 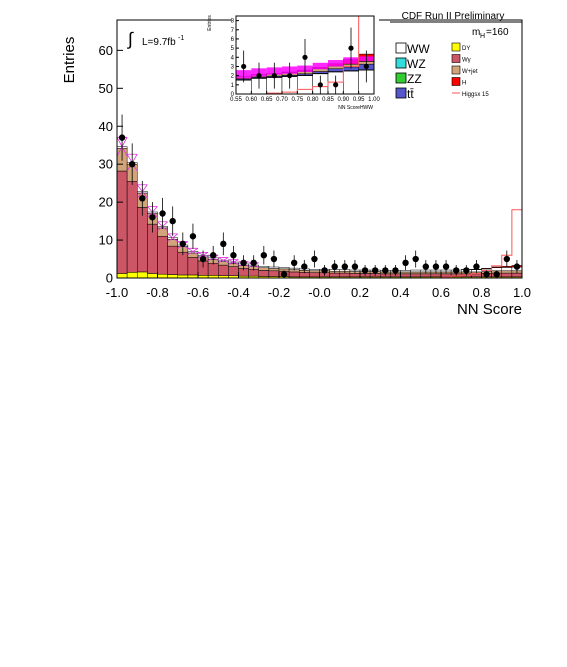 What do you see at coordinates (251, 100) in the screenshot?
I see `x-tick-label-1: 0.60` at bounding box center [251, 100].